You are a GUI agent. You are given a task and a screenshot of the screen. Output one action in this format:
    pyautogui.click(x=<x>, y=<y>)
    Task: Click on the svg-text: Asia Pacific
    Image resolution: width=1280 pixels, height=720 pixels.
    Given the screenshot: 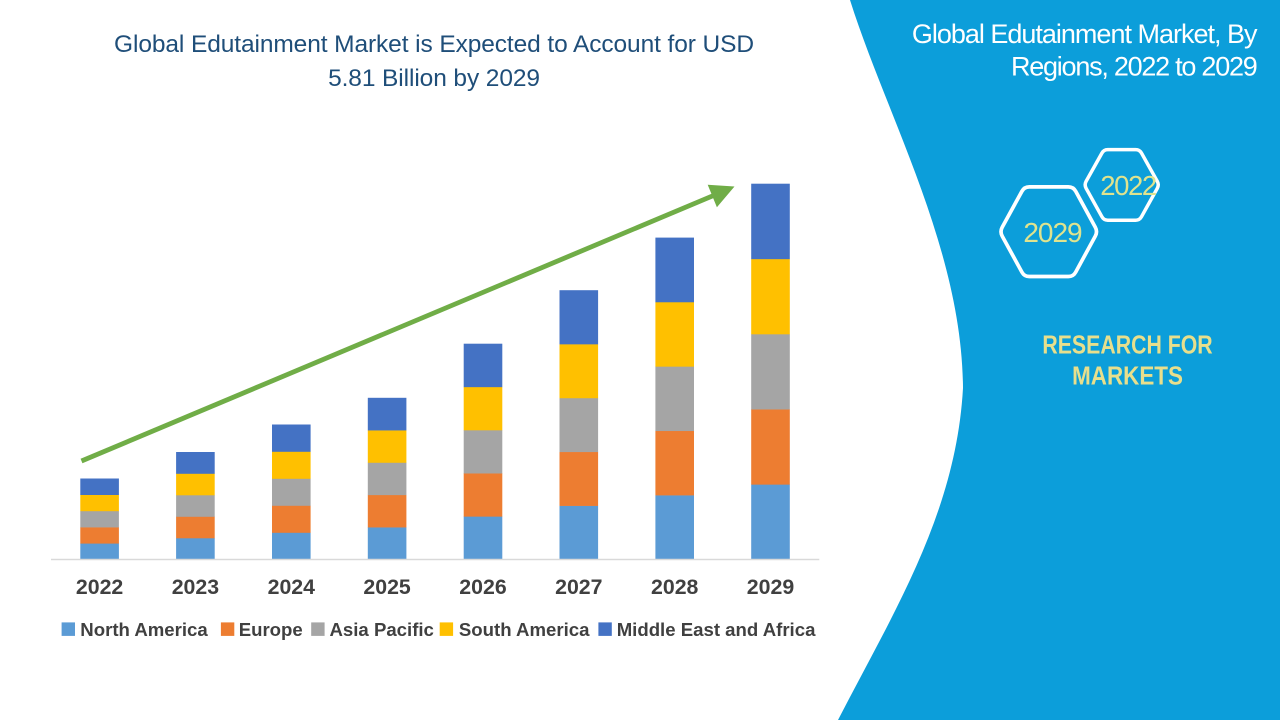 What is the action you would take?
    pyautogui.click(x=382, y=629)
    